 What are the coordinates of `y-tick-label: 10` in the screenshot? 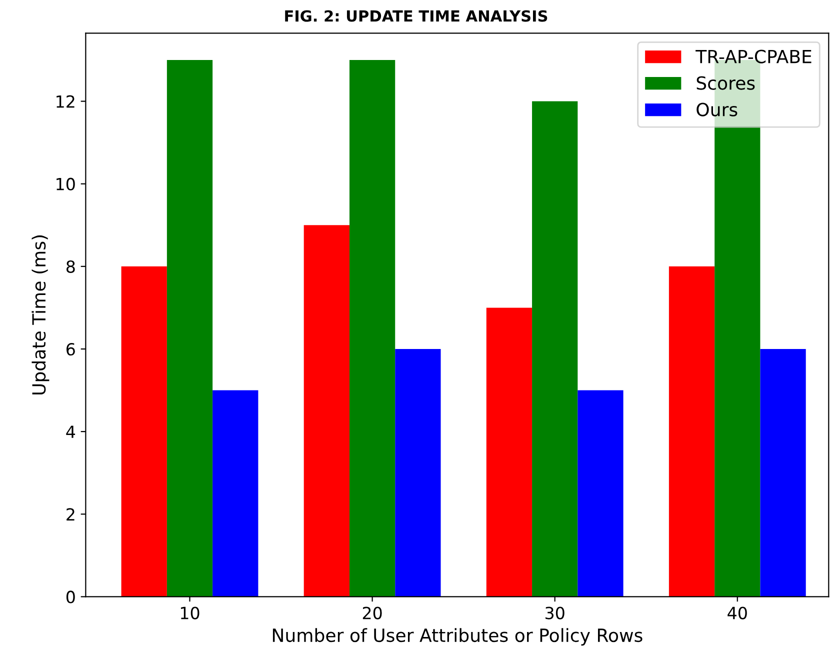 It's located at (65, 184).